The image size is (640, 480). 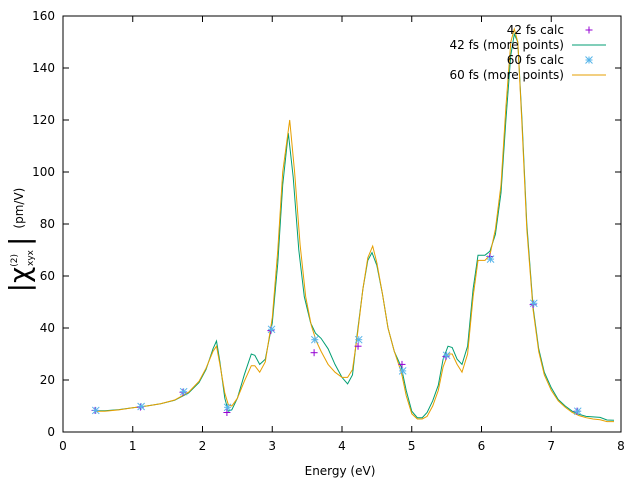 I want to click on y-tick-label: 100, so click(x=43, y=172).